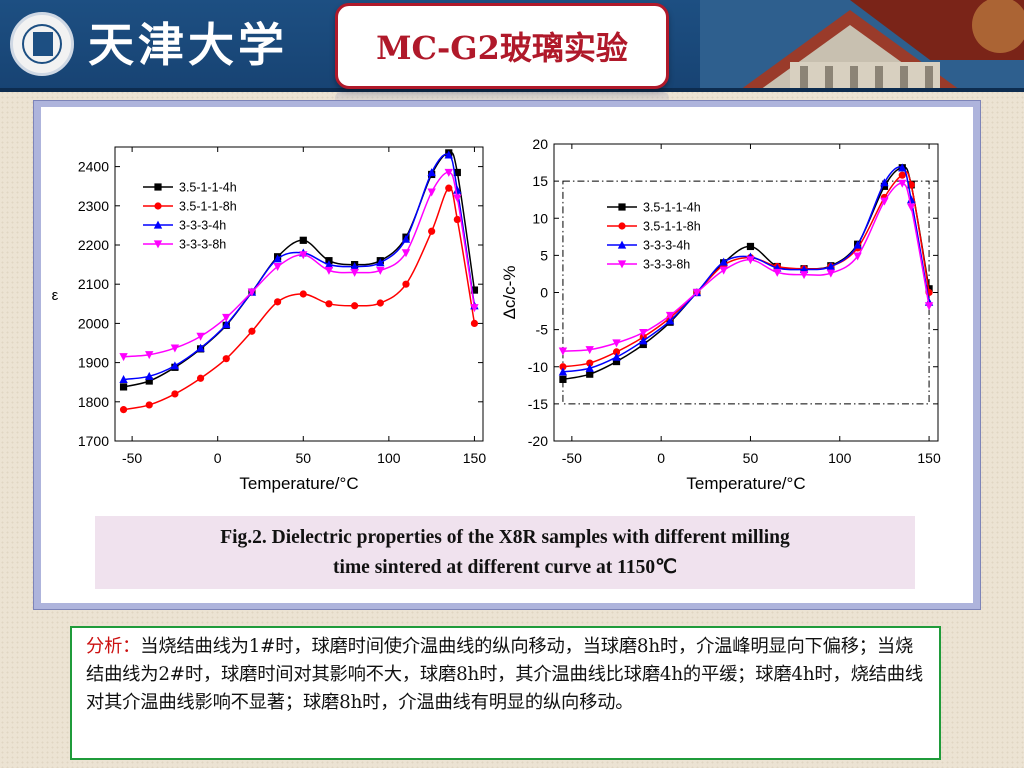 This screenshot has width=1024, height=768. I want to click on y-tick-label: 5, so click(544, 255).